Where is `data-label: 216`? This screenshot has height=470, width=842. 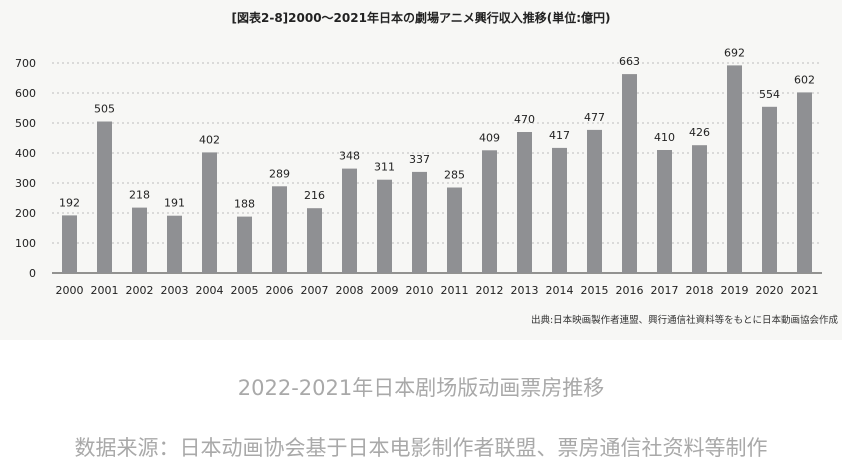 data-label: 216 is located at coordinates (314, 195).